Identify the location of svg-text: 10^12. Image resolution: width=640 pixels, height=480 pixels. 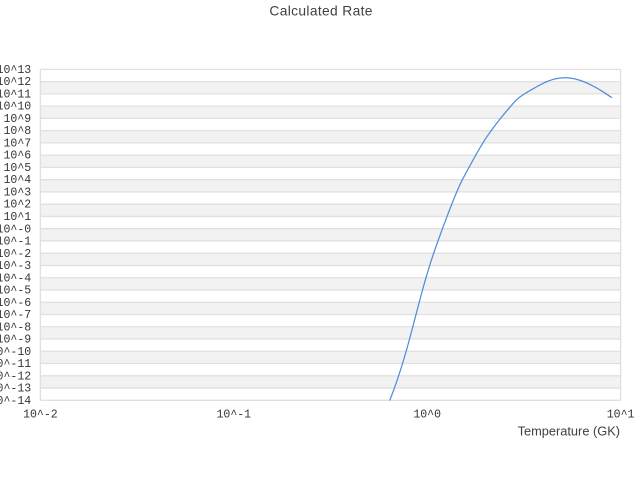
(15, 82).